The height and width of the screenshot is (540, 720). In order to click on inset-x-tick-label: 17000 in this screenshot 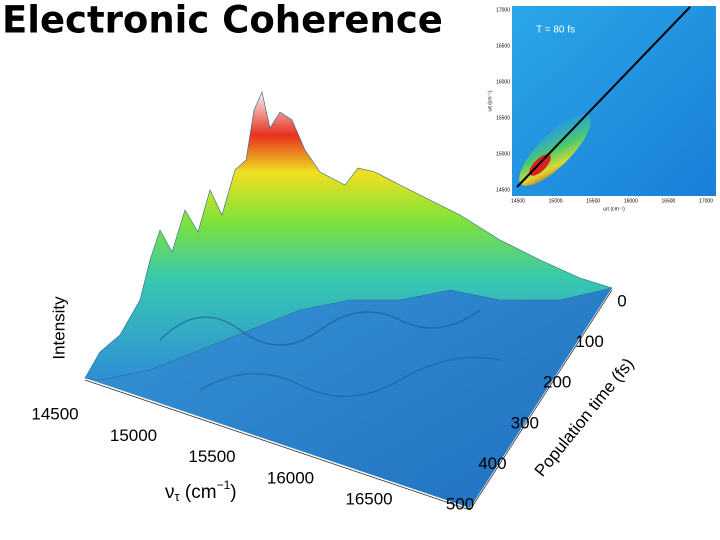, I will do `click(706, 201)`.